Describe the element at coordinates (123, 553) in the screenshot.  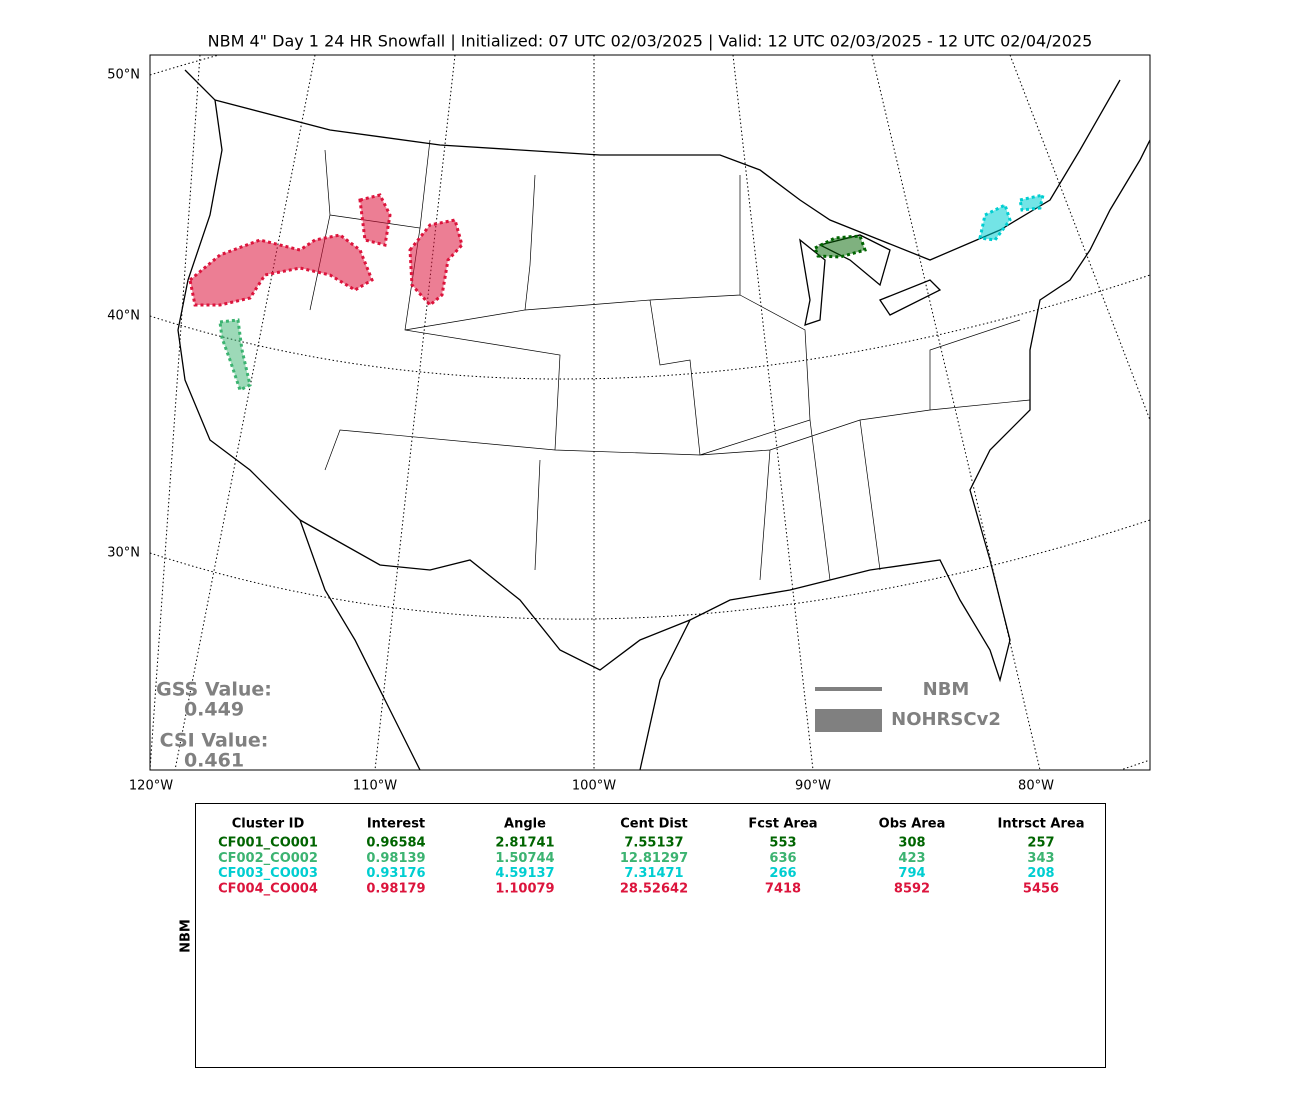
I see `lat-label: 30°N` at that location.